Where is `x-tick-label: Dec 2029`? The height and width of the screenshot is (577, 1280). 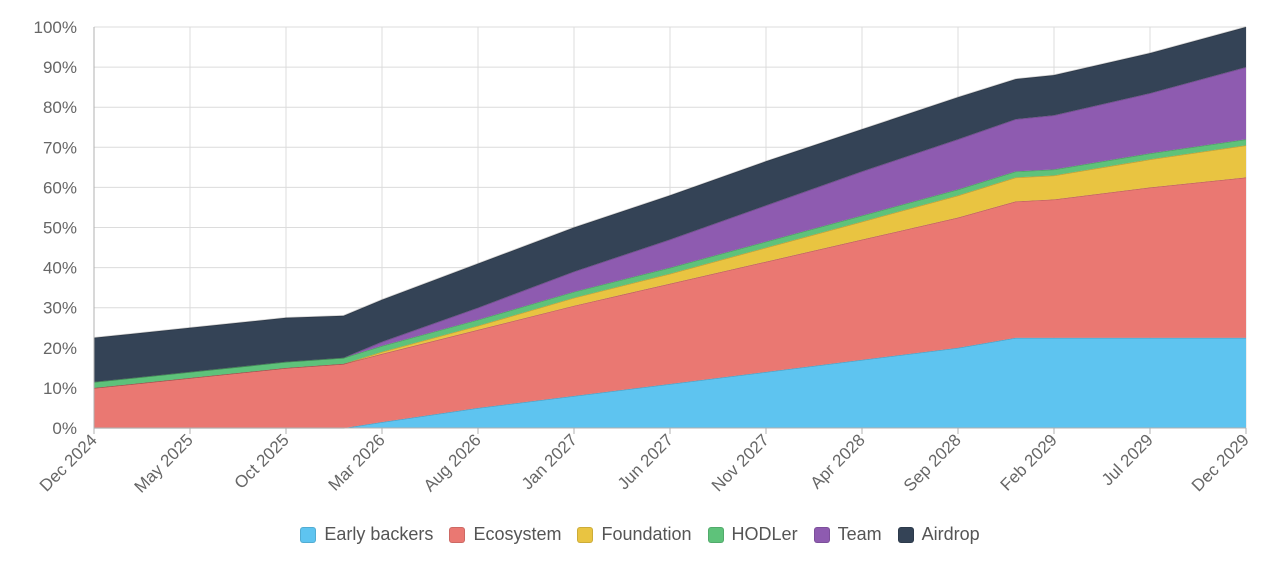 x-tick-label: Dec 2029 is located at coordinates (1220, 462).